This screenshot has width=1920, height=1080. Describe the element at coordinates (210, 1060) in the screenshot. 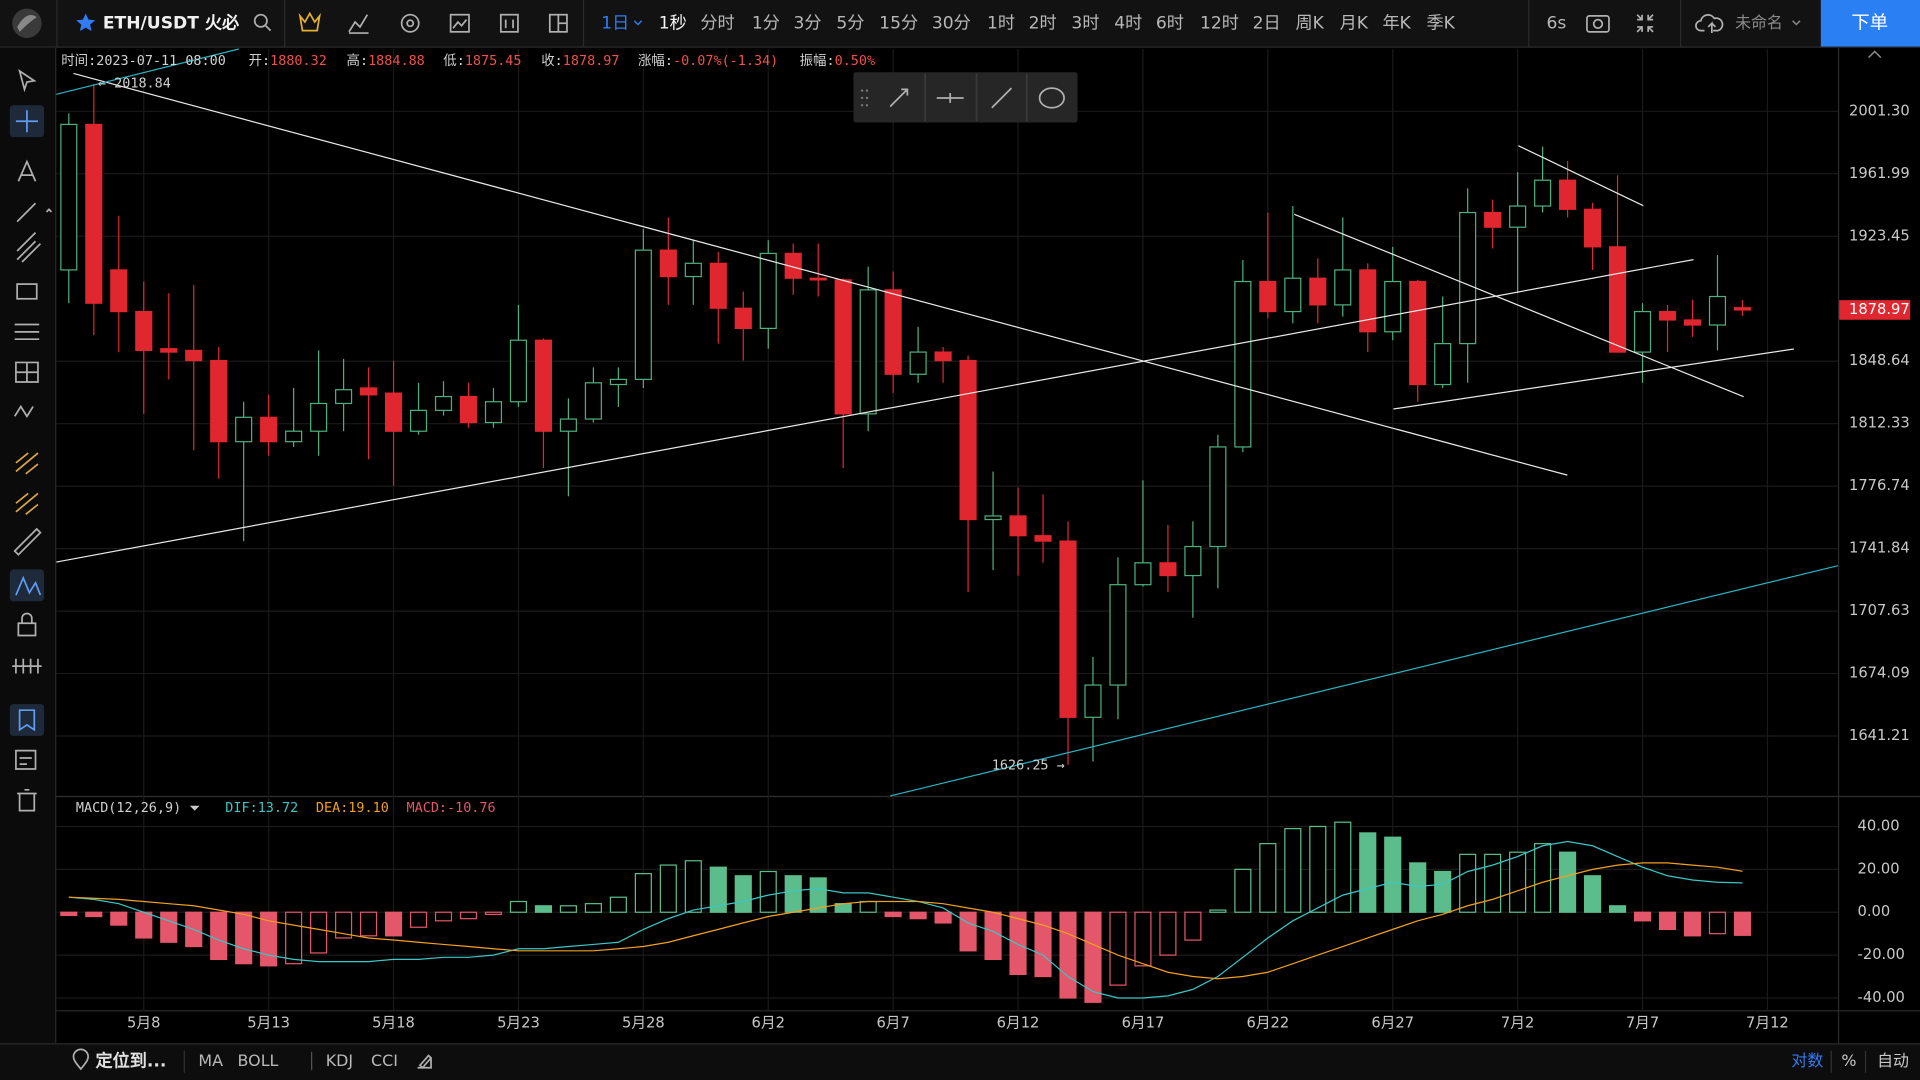

I see `indicator-toggle: MA` at that location.